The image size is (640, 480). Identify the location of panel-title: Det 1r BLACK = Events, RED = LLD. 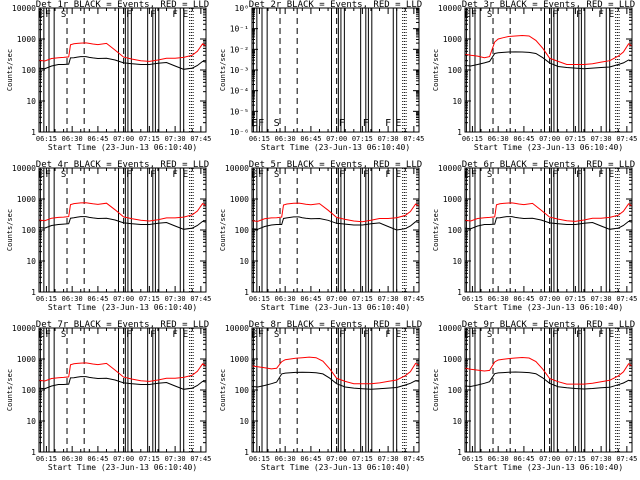
(122, 5).